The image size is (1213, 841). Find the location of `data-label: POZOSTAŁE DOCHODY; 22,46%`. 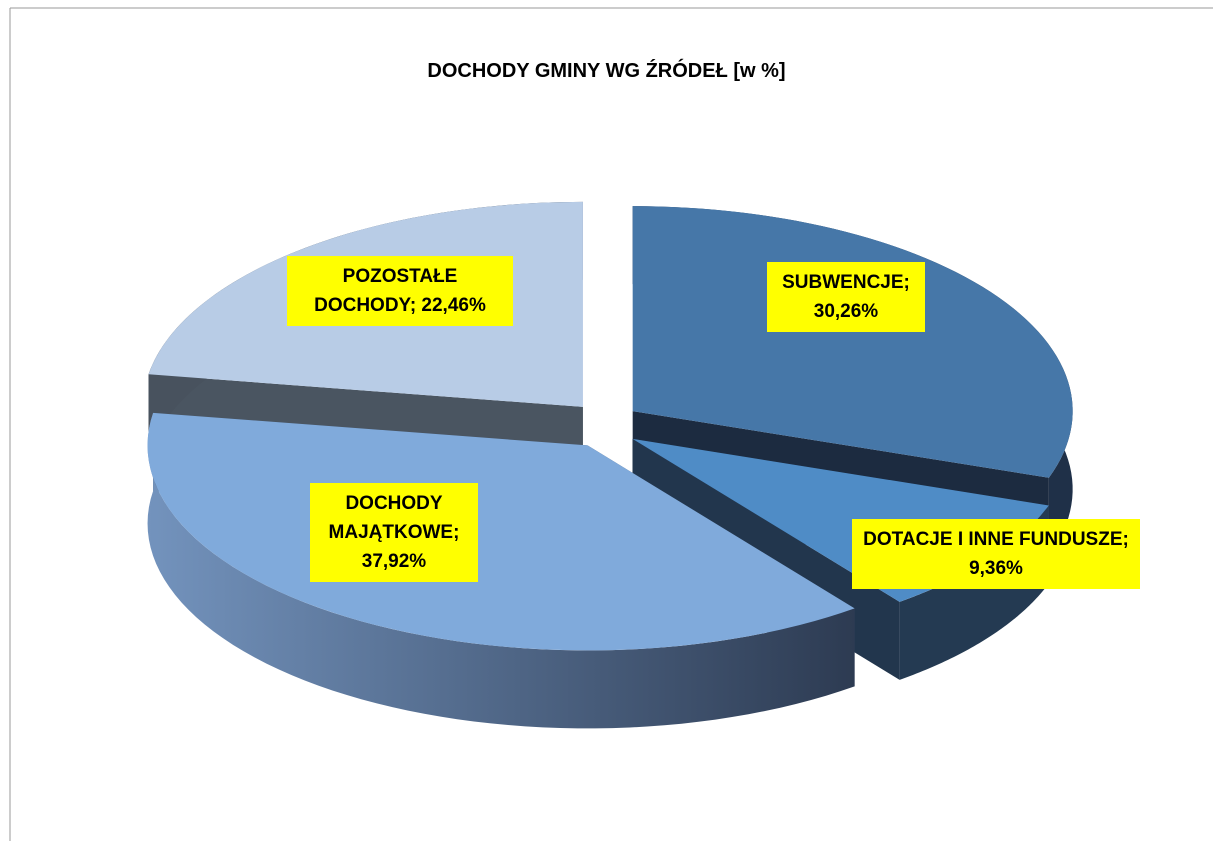

data-label: POZOSTAŁE DOCHODY; 22,46% is located at coordinates (400, 291).